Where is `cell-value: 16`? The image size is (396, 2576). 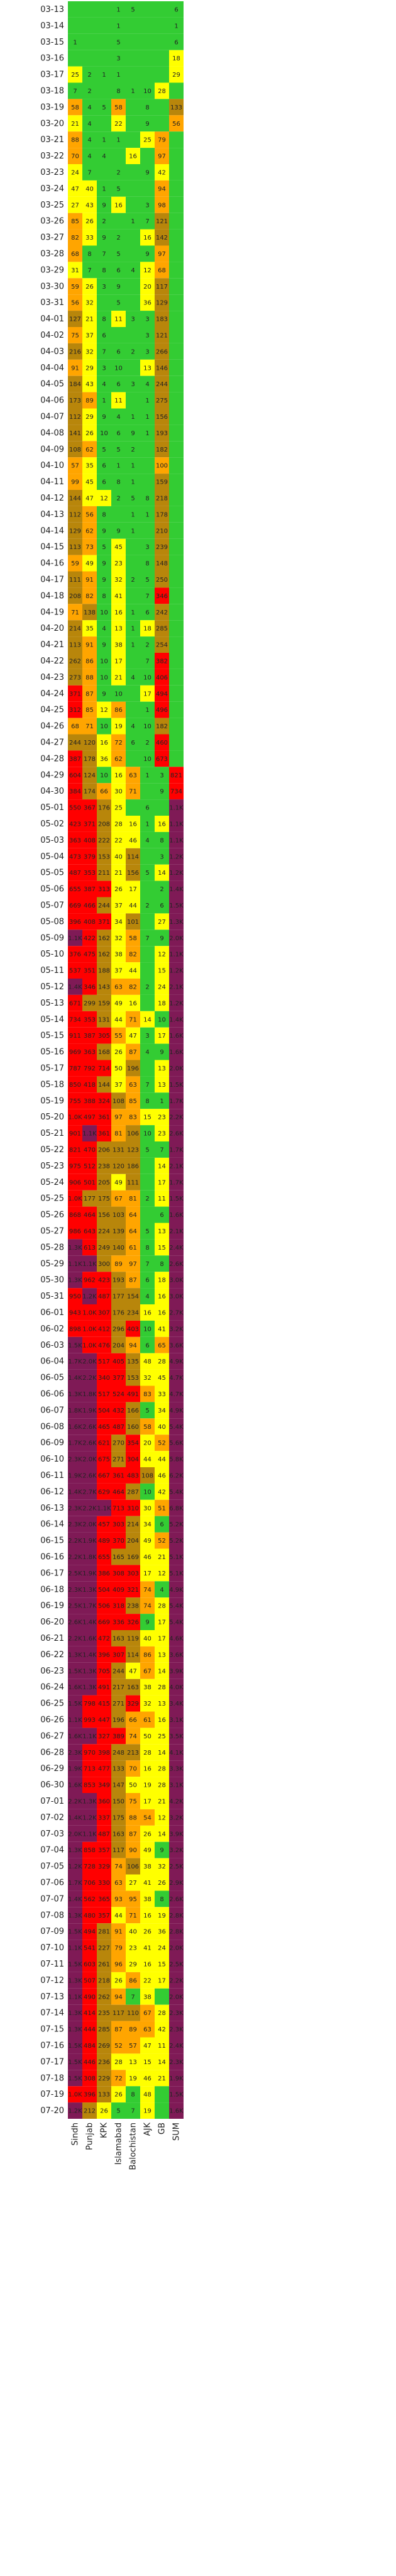 cell-value: 16 is located at coordinates (162, 824).